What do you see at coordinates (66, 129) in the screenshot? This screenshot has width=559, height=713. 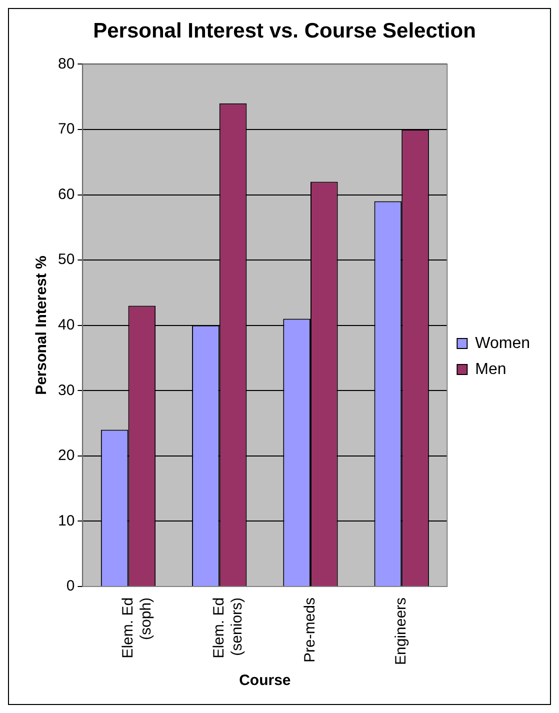 I see `y-tick-label: 70` at bounding box center [66, 129].